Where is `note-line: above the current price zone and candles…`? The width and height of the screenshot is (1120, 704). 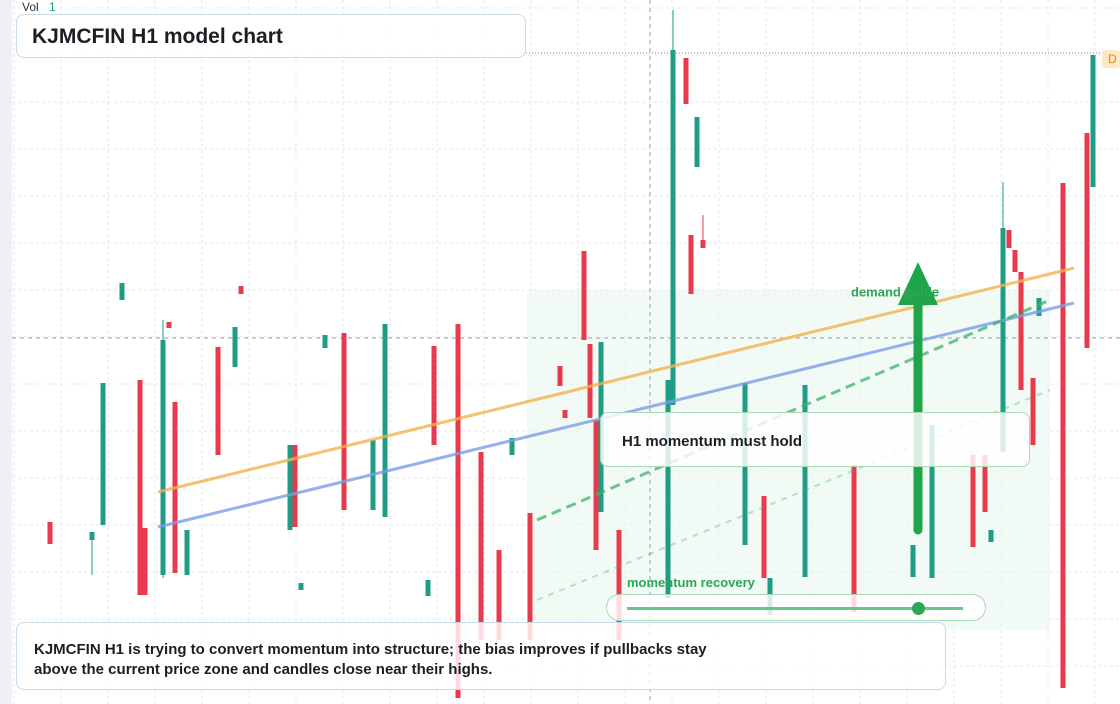 note-line: above the current price zone and candles… is located at coordinates (263, 669).